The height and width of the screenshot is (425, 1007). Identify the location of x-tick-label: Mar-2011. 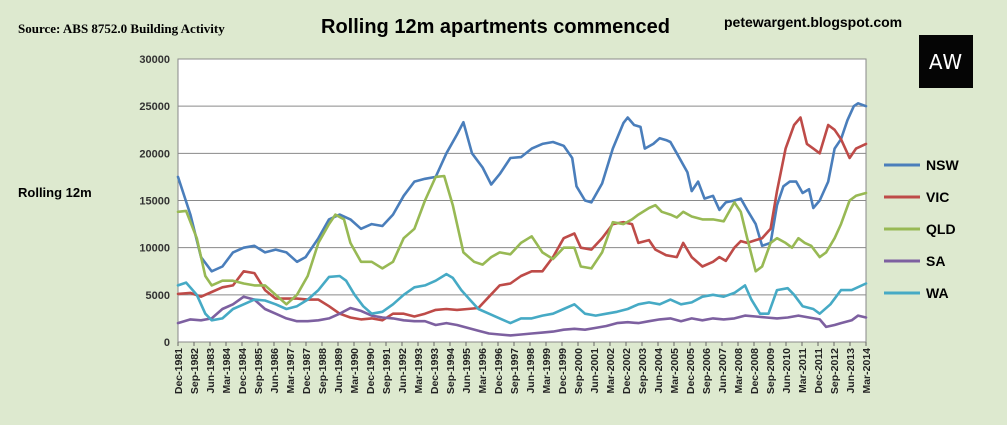
(803, 370).